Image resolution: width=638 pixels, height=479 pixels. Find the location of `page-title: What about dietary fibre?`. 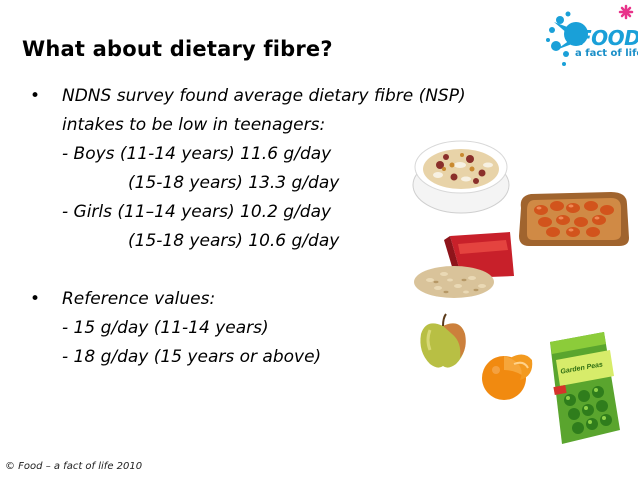

page-title: What about dietary fibre? is located at coordinates (177, 49).